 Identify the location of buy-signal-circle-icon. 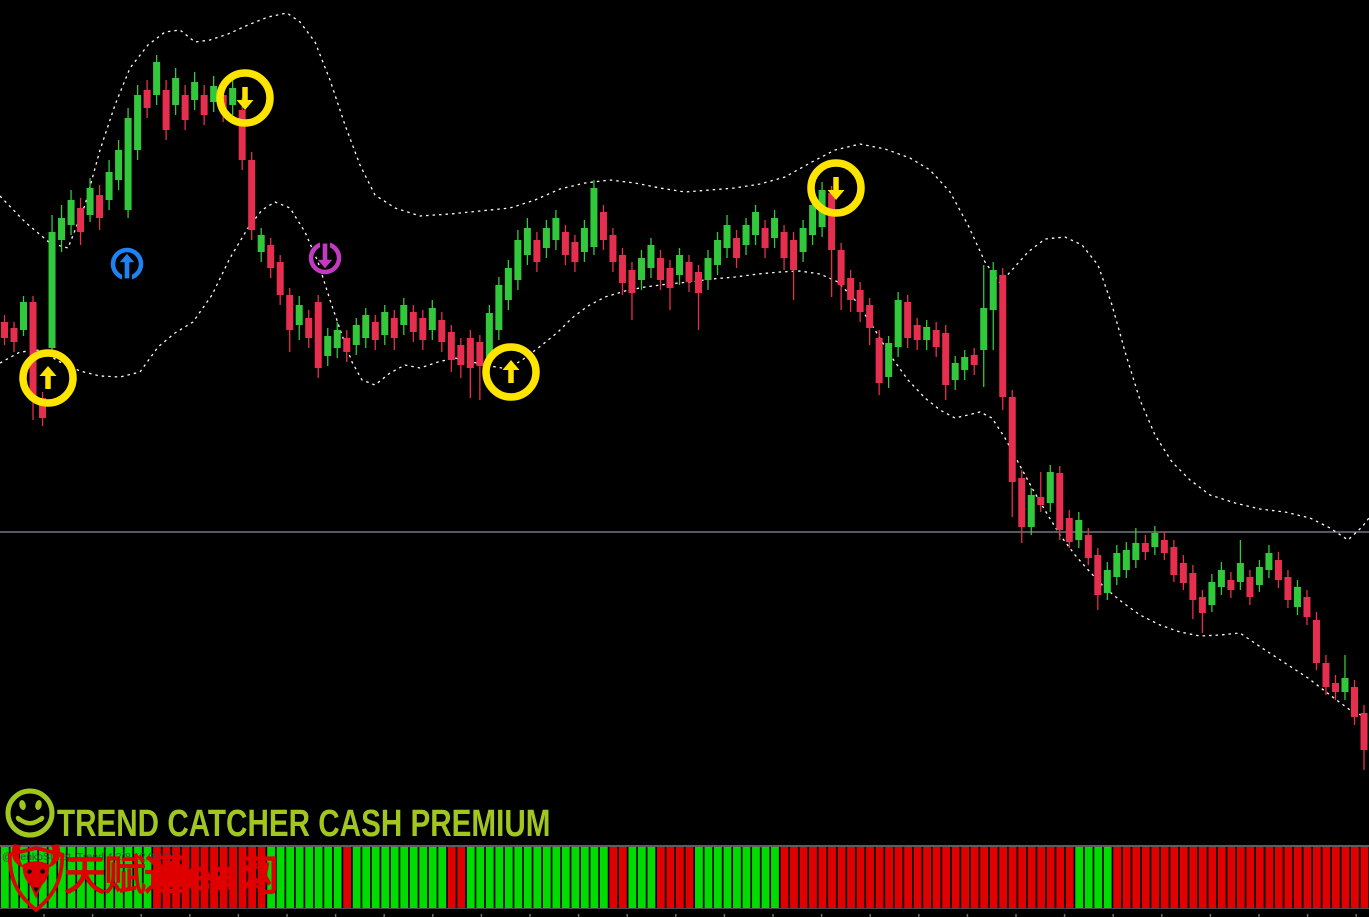
(48, 378).